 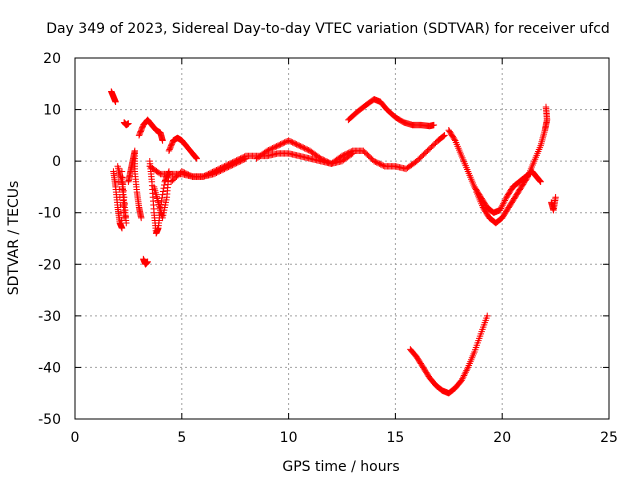 I want to click on y-tick-label: 0, so click(x=56, y=162).